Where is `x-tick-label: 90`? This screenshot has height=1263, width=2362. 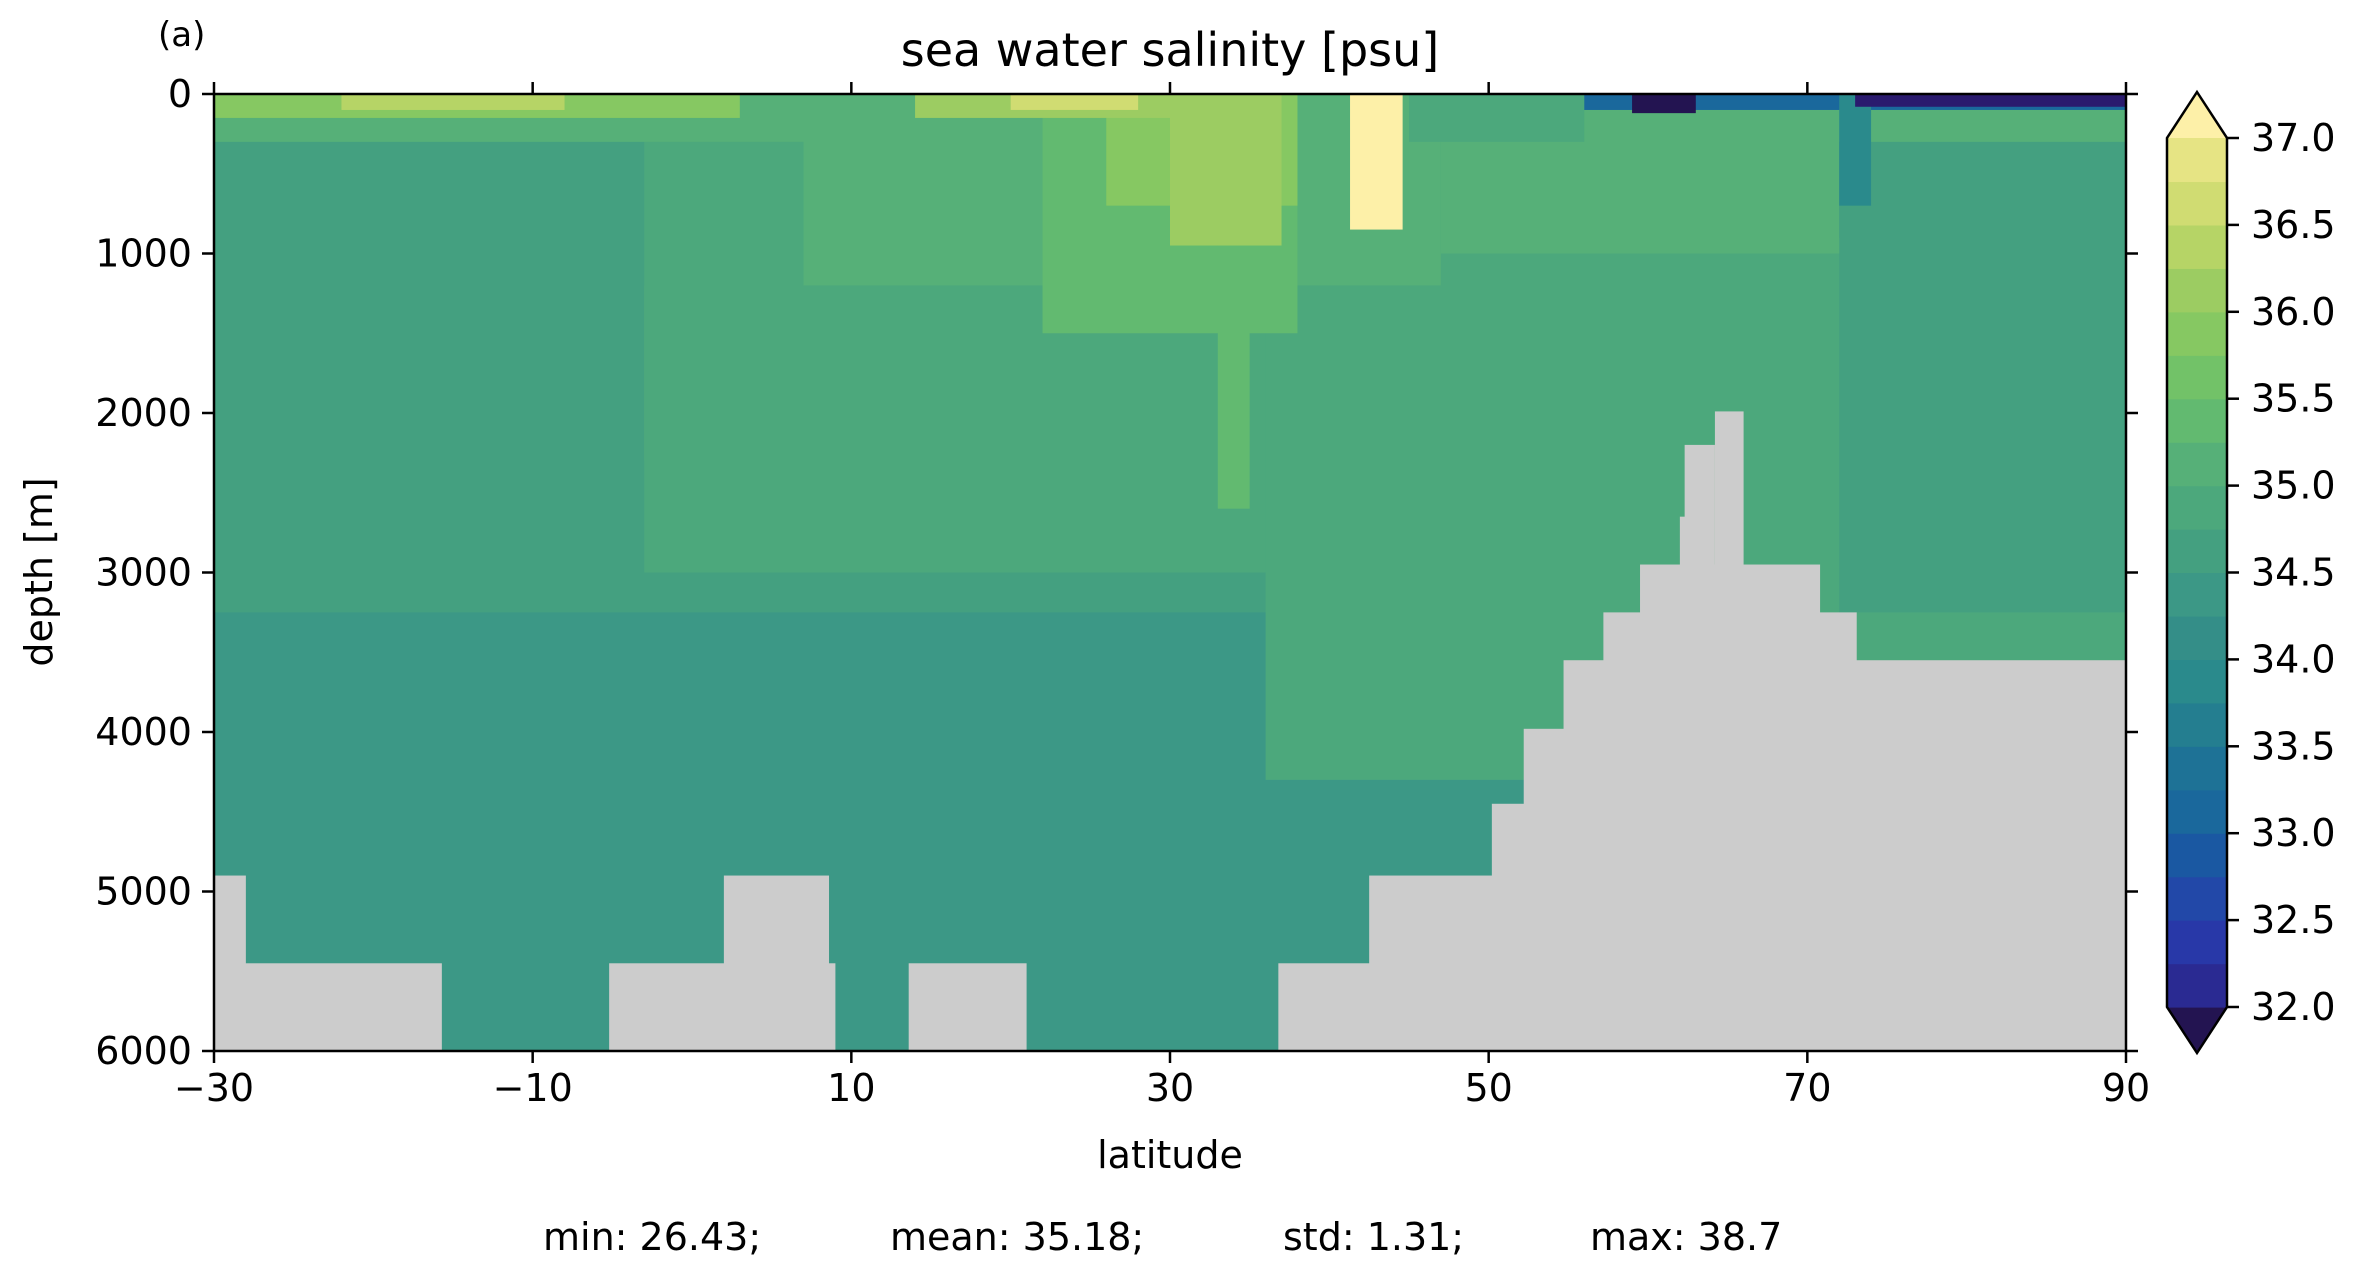 x-tick-label: 90 is located at coordinates (2126, 1088).